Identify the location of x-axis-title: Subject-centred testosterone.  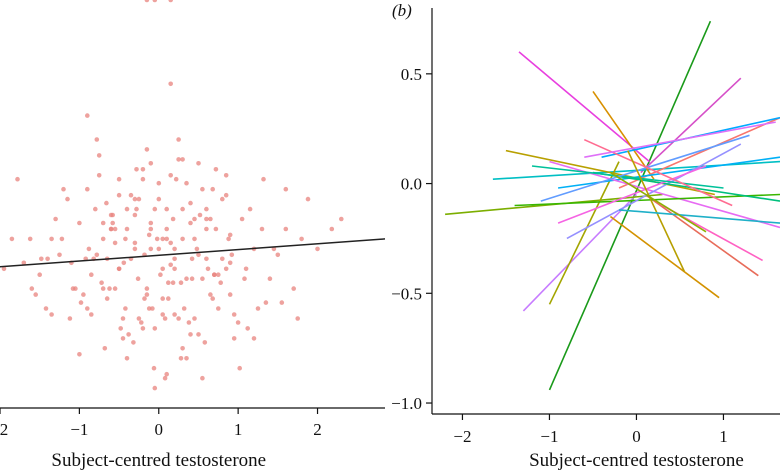
(636, 460).